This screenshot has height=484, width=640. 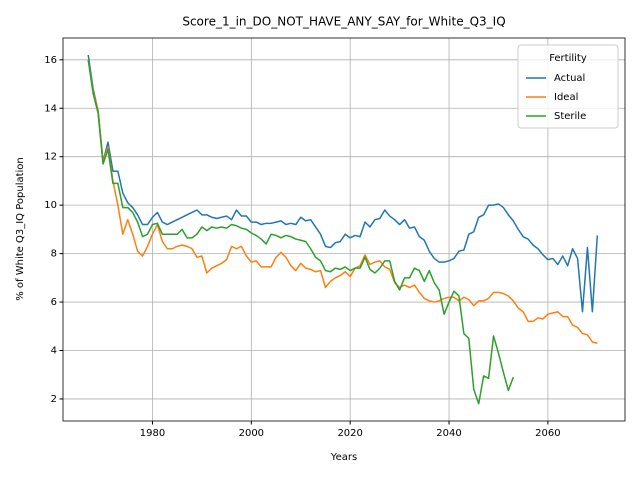 I want to click on legend: Fertility Actual Ideal Sterile, so click(x=568, y=86).